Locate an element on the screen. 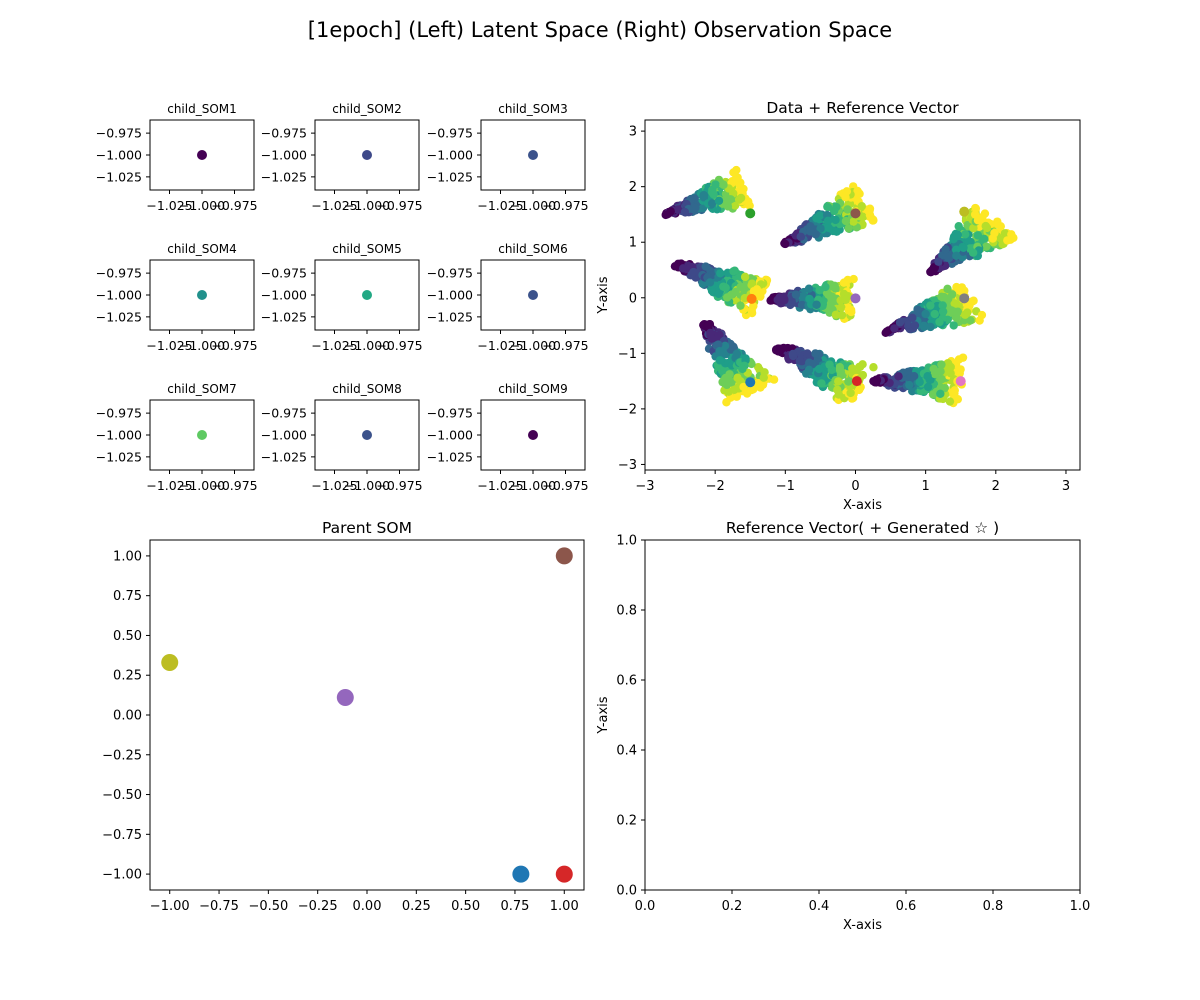  y-tick-label: −2 is located at coordinates (627, 409).